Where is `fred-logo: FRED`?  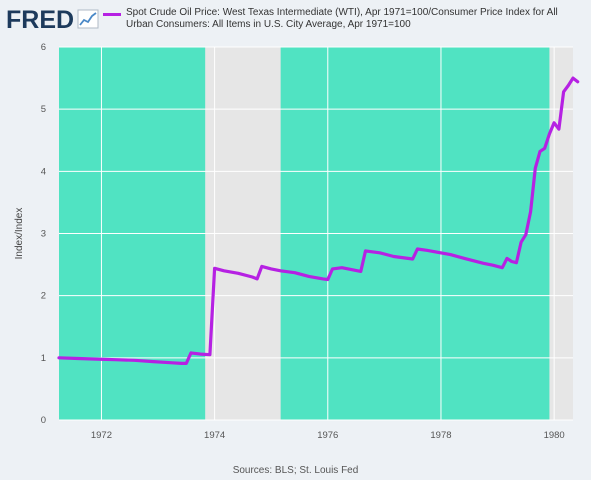
fred-logo: FRED is located at coordinates (56, 19).